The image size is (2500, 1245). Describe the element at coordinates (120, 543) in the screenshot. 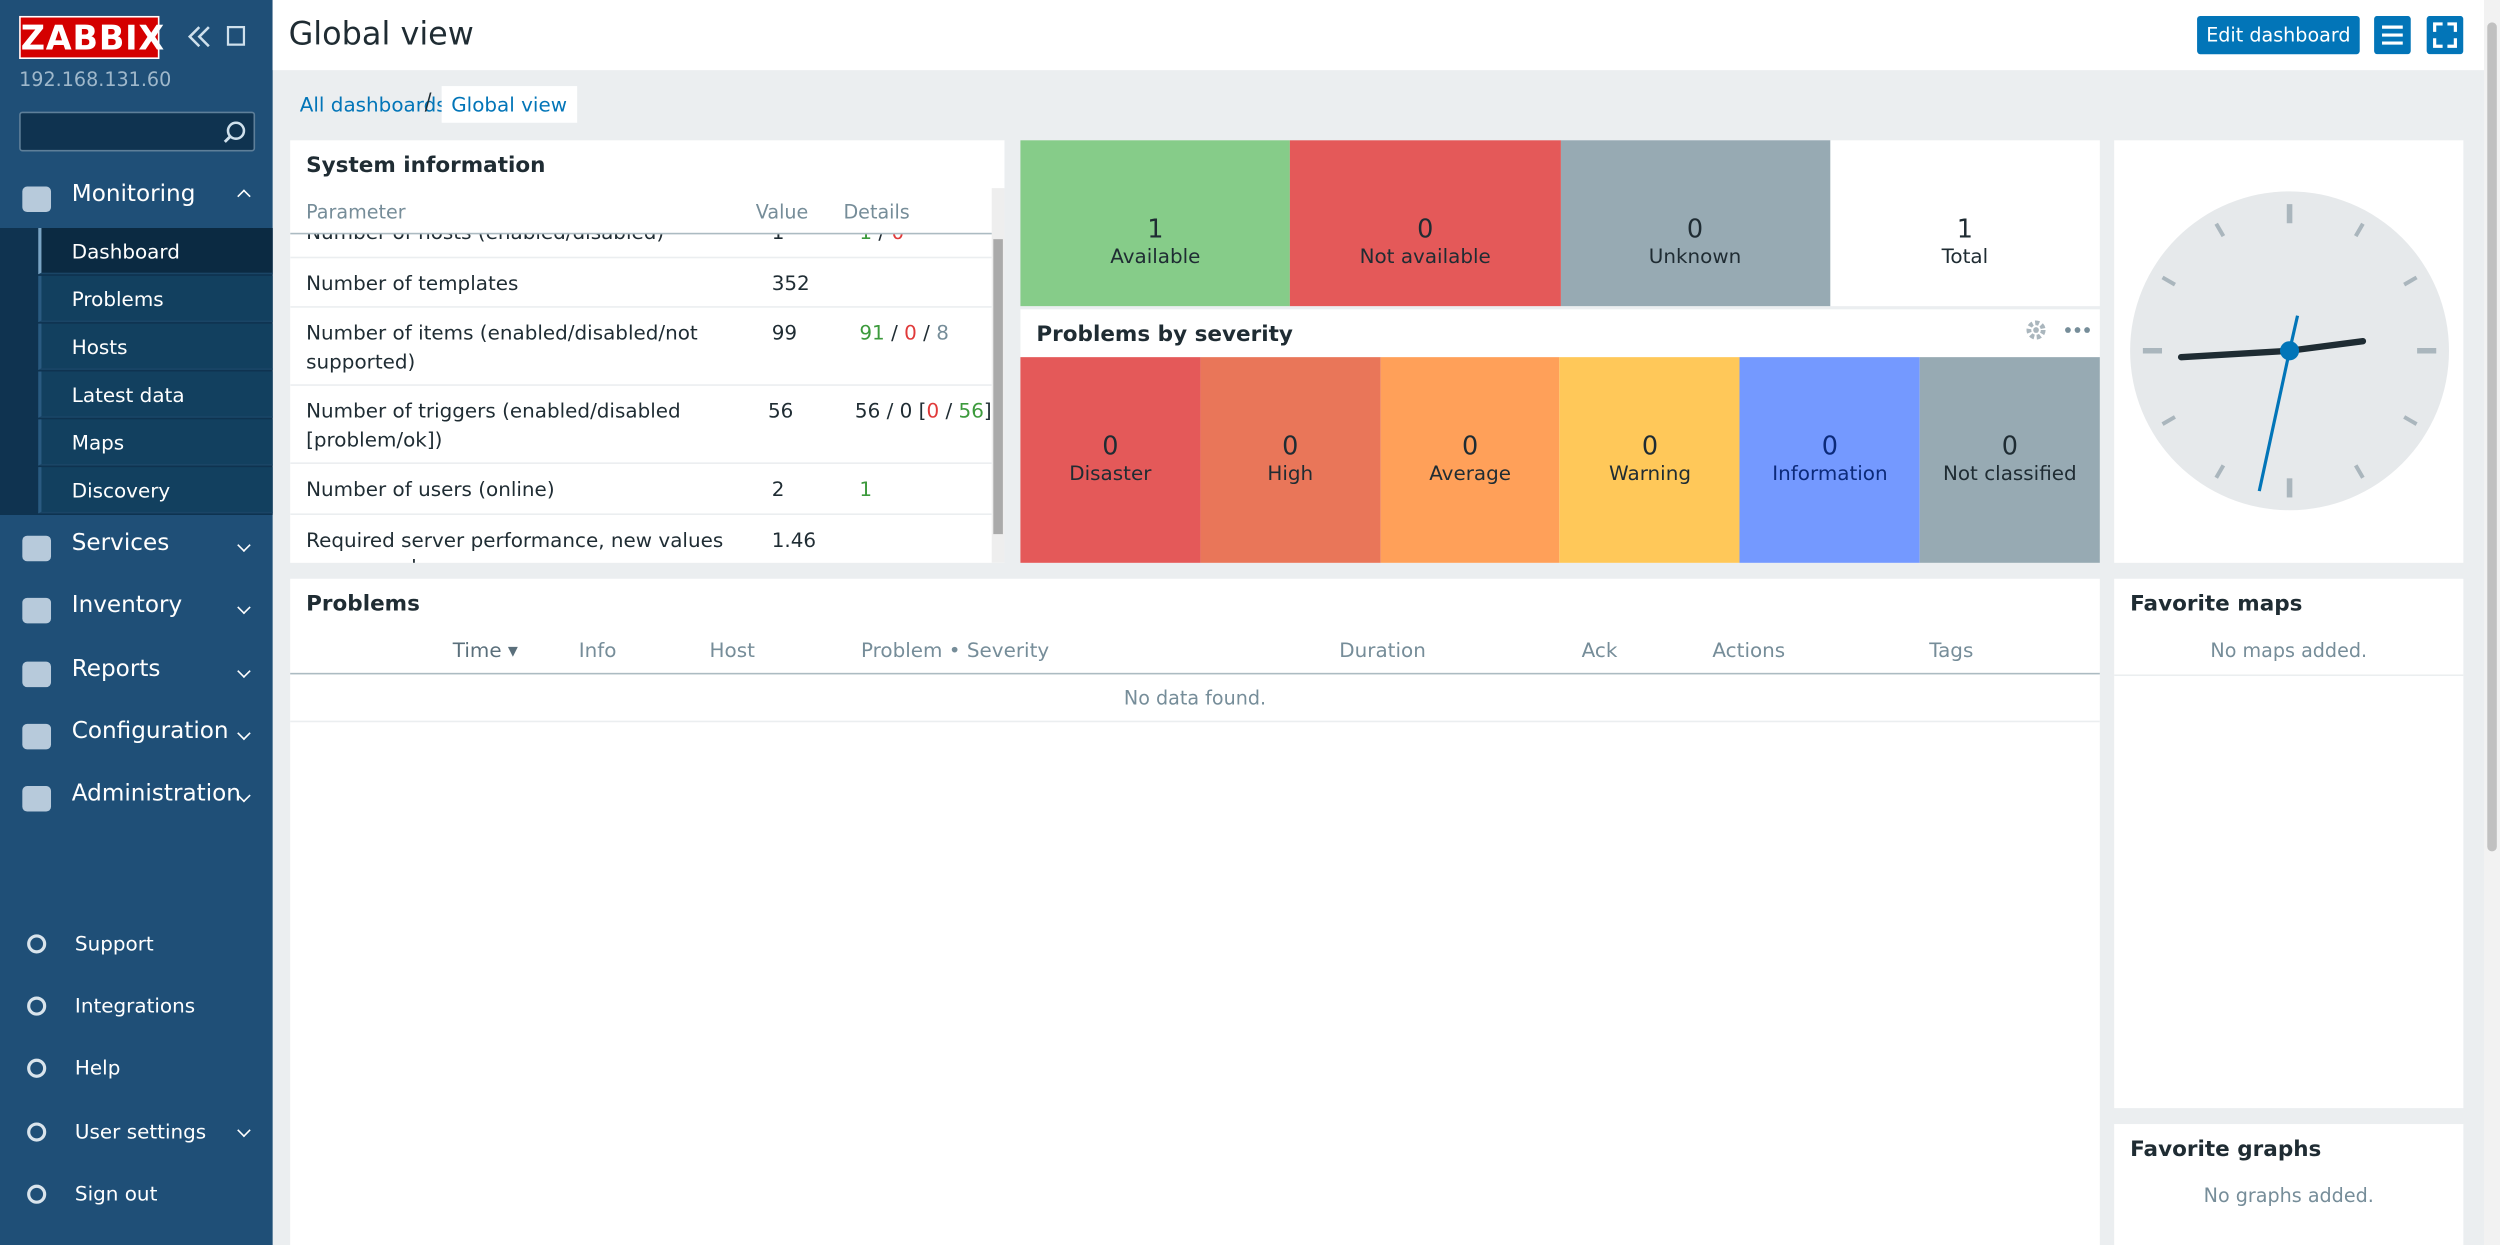

I see `menu-item: Services` at that location.